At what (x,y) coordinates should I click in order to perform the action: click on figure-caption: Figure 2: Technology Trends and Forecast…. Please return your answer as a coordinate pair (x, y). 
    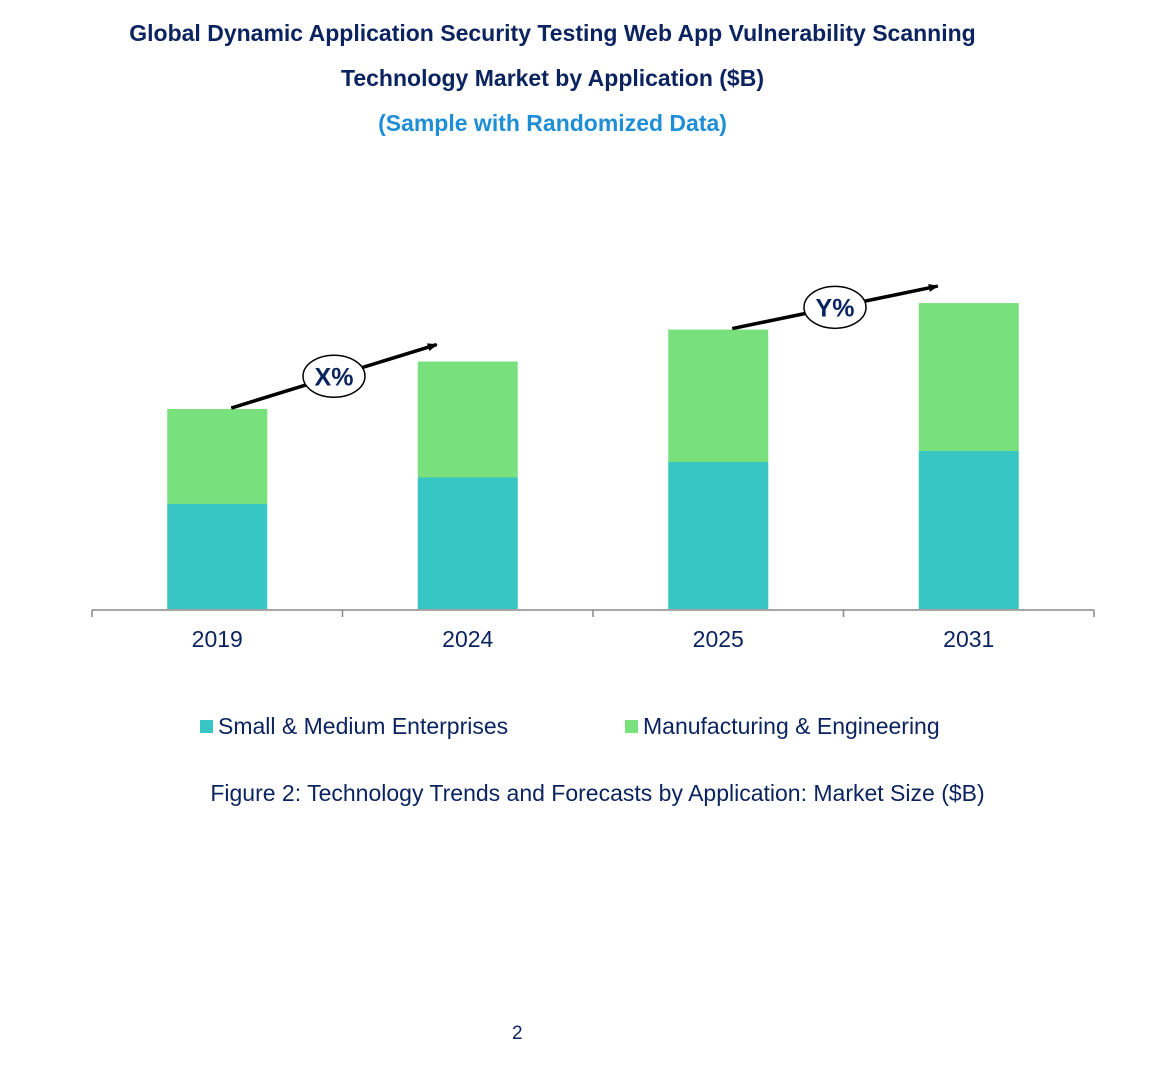
    Looking at the image, I should click on (597, 793).